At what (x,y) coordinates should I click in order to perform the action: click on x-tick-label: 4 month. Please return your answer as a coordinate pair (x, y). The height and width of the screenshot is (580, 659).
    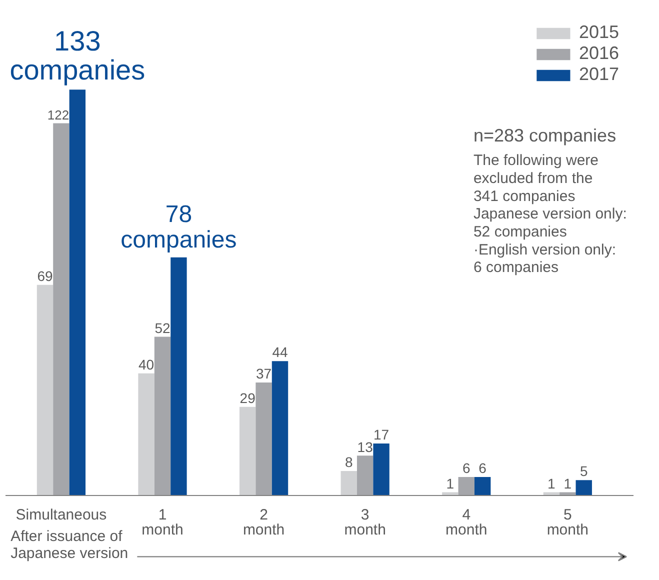
    Looking at the image, I should click on (467, 522).